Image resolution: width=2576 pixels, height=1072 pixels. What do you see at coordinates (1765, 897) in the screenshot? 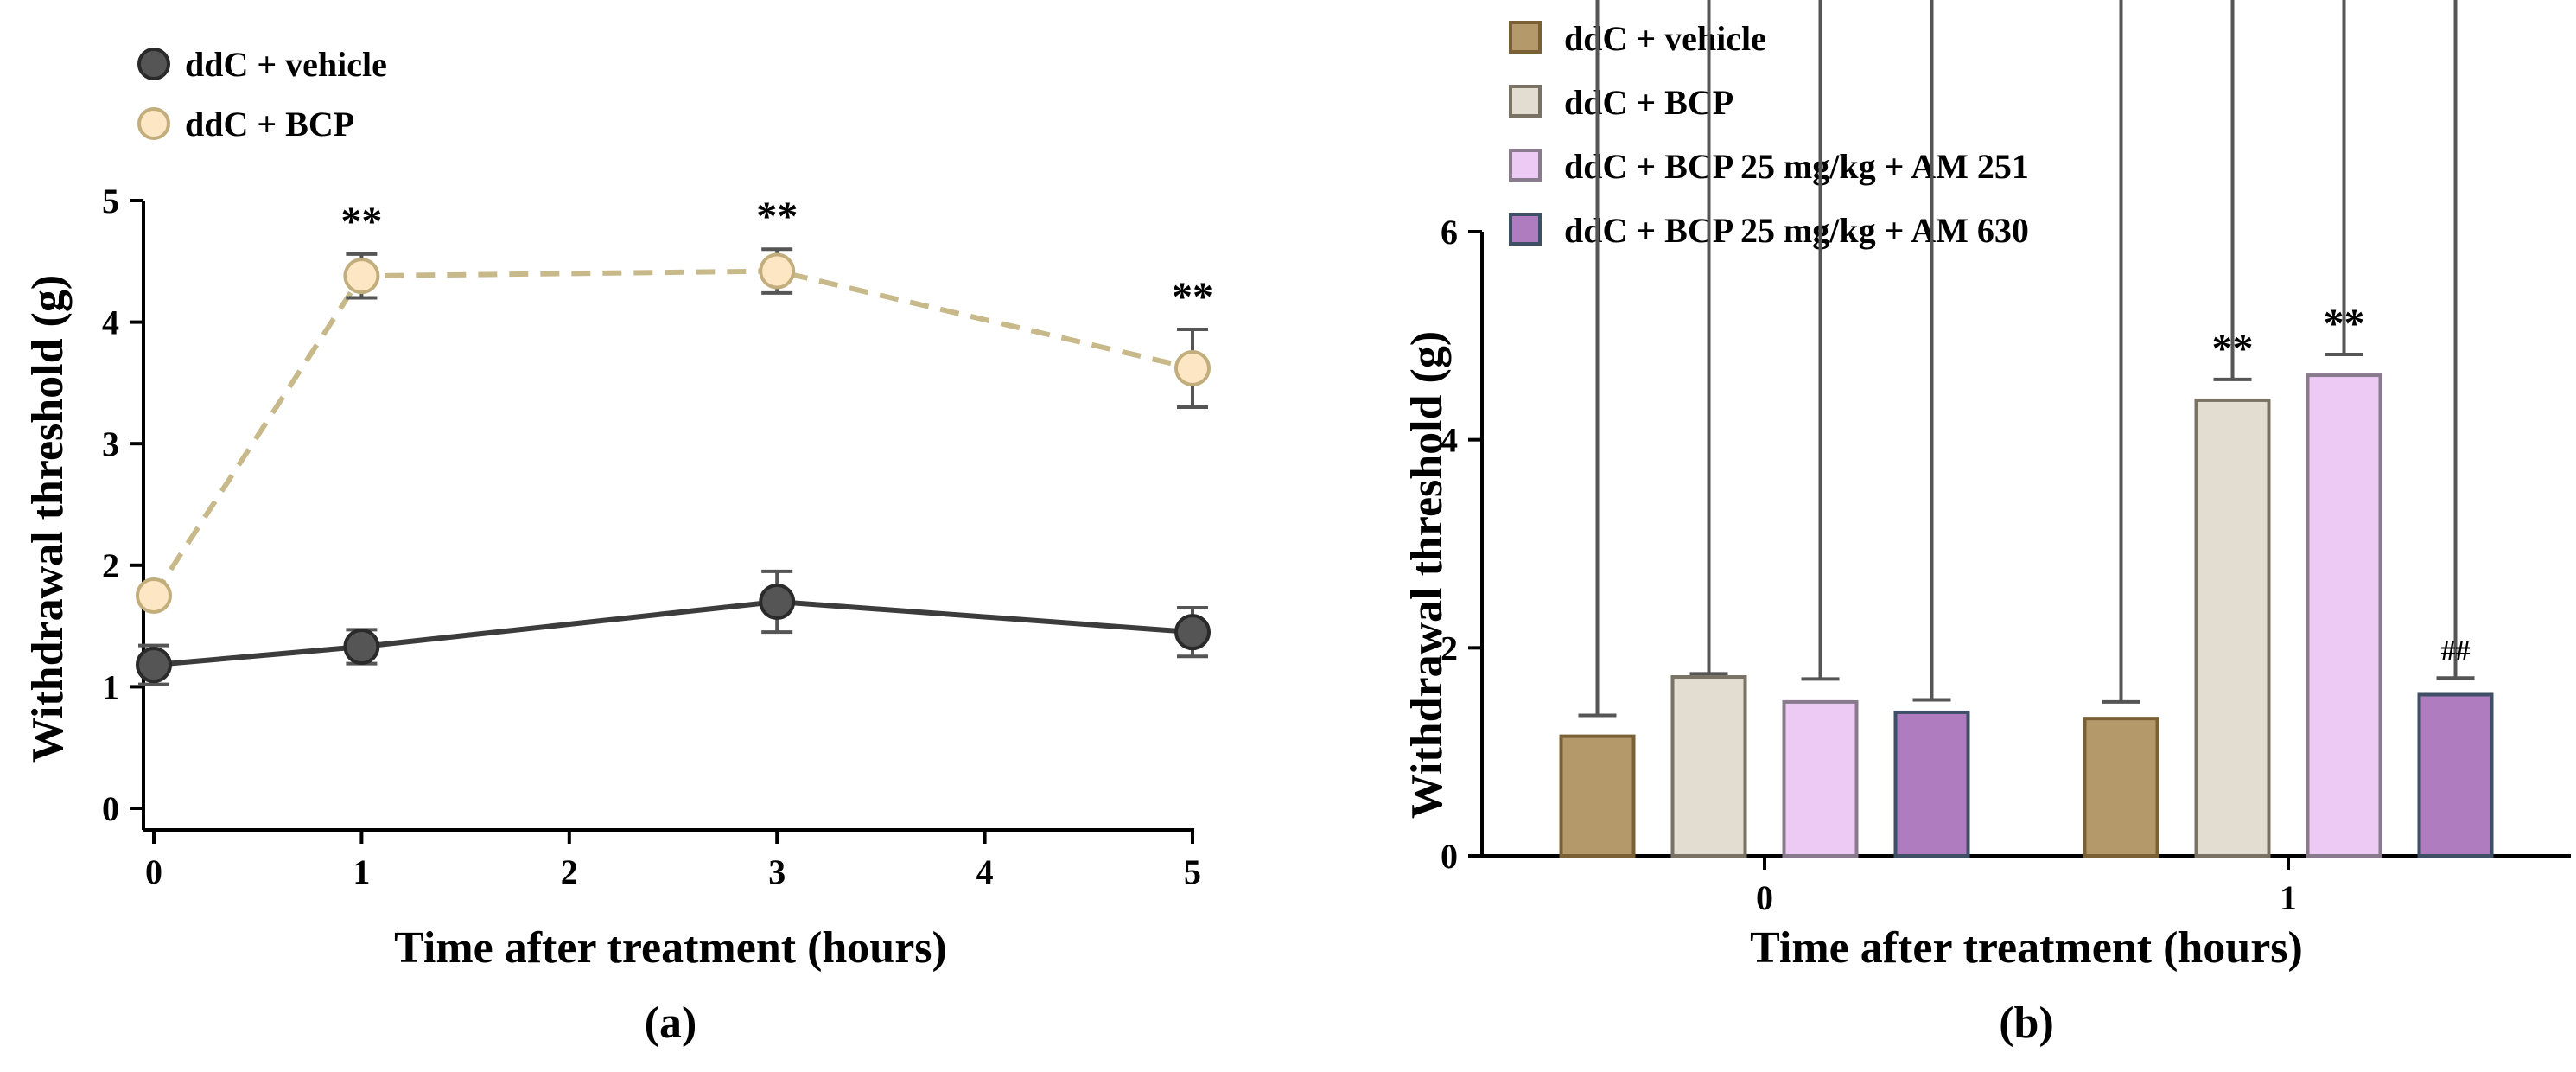
I see `x-tick-label-b: 0` at bounding box center [1765, 897].